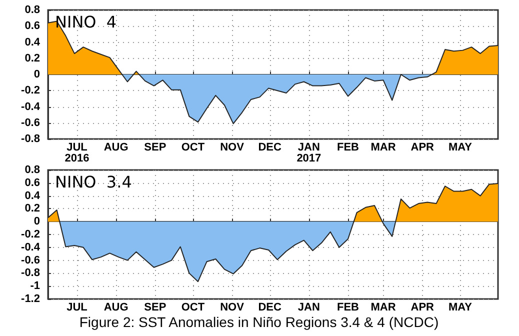  Describe the element at coordinates (30, 299) in the screenshot. I see `y-tick-label: -1.2` at that location.